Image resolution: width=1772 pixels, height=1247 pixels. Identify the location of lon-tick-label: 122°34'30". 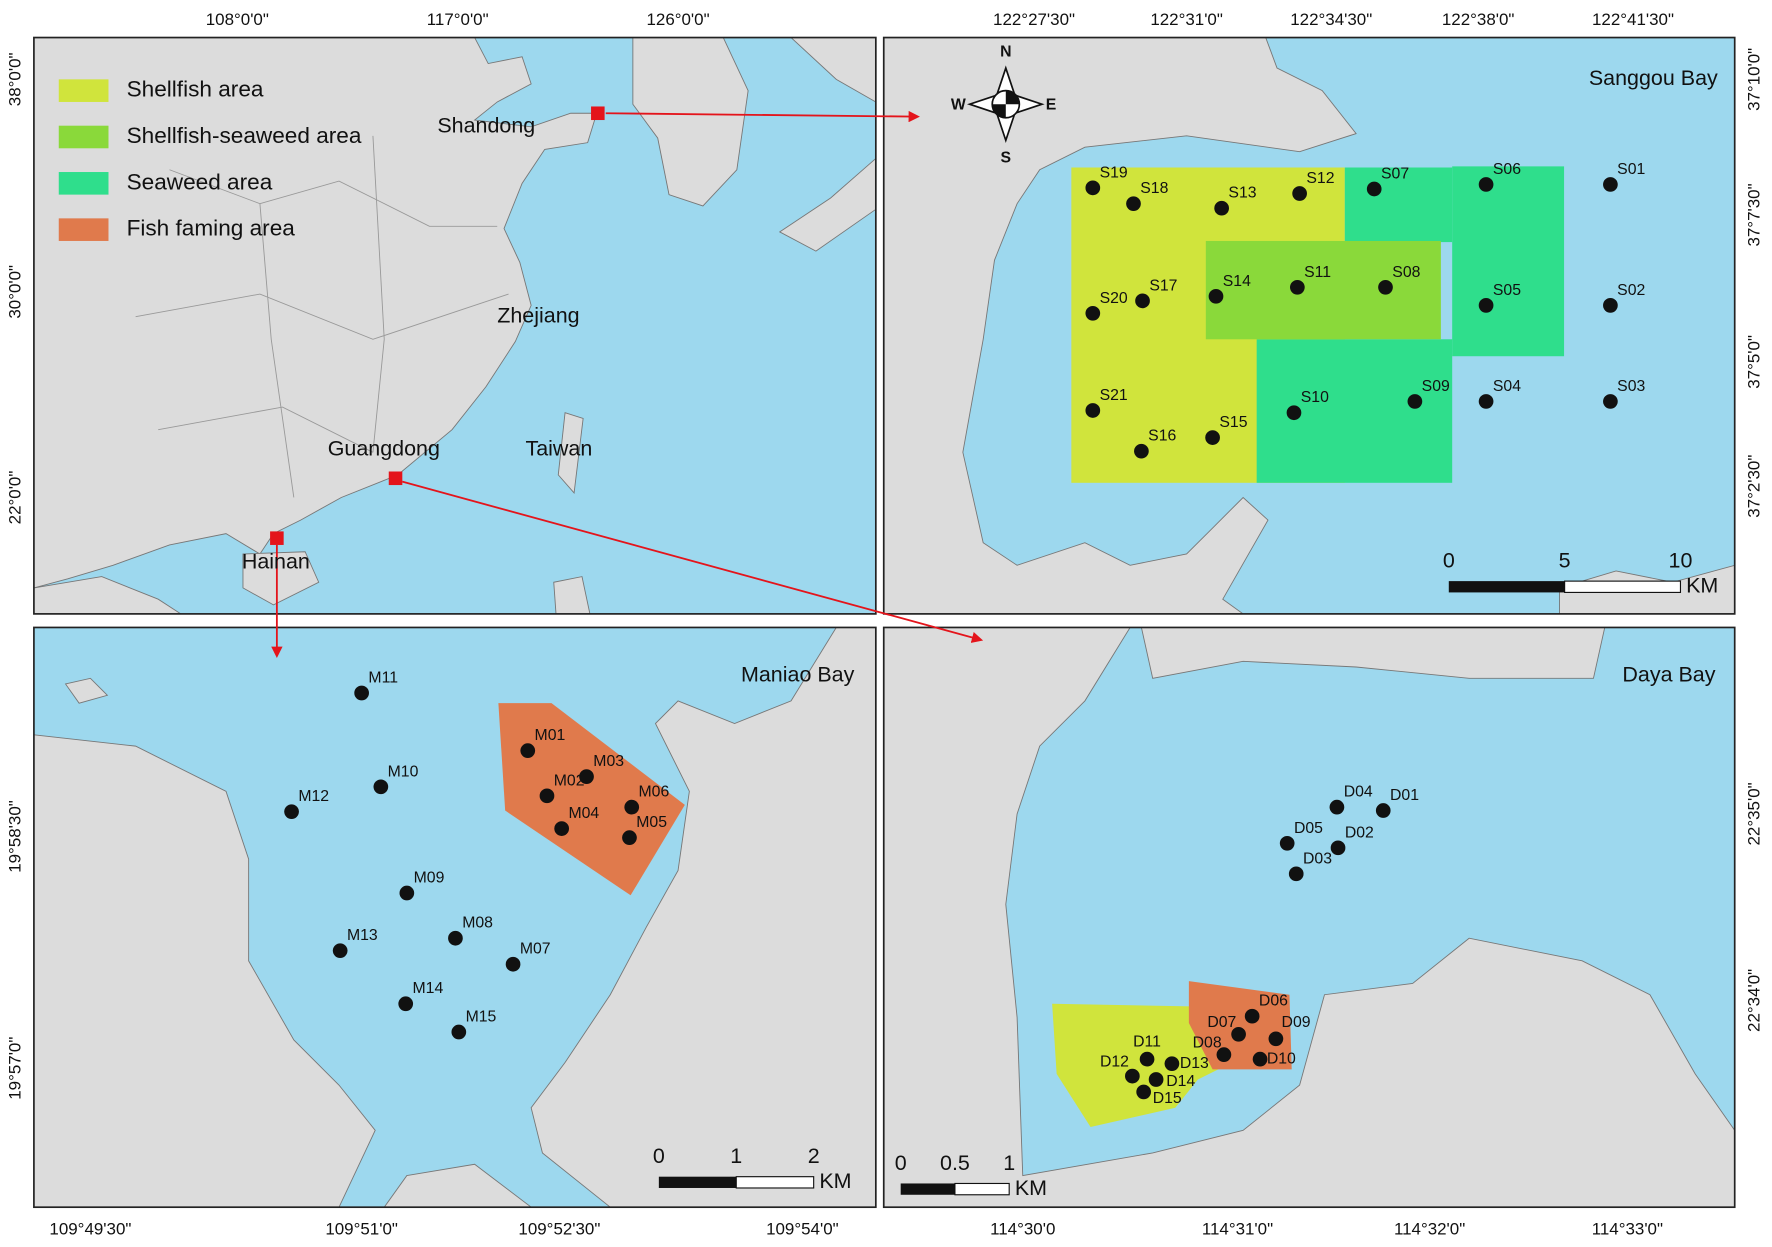
(1331, 19).